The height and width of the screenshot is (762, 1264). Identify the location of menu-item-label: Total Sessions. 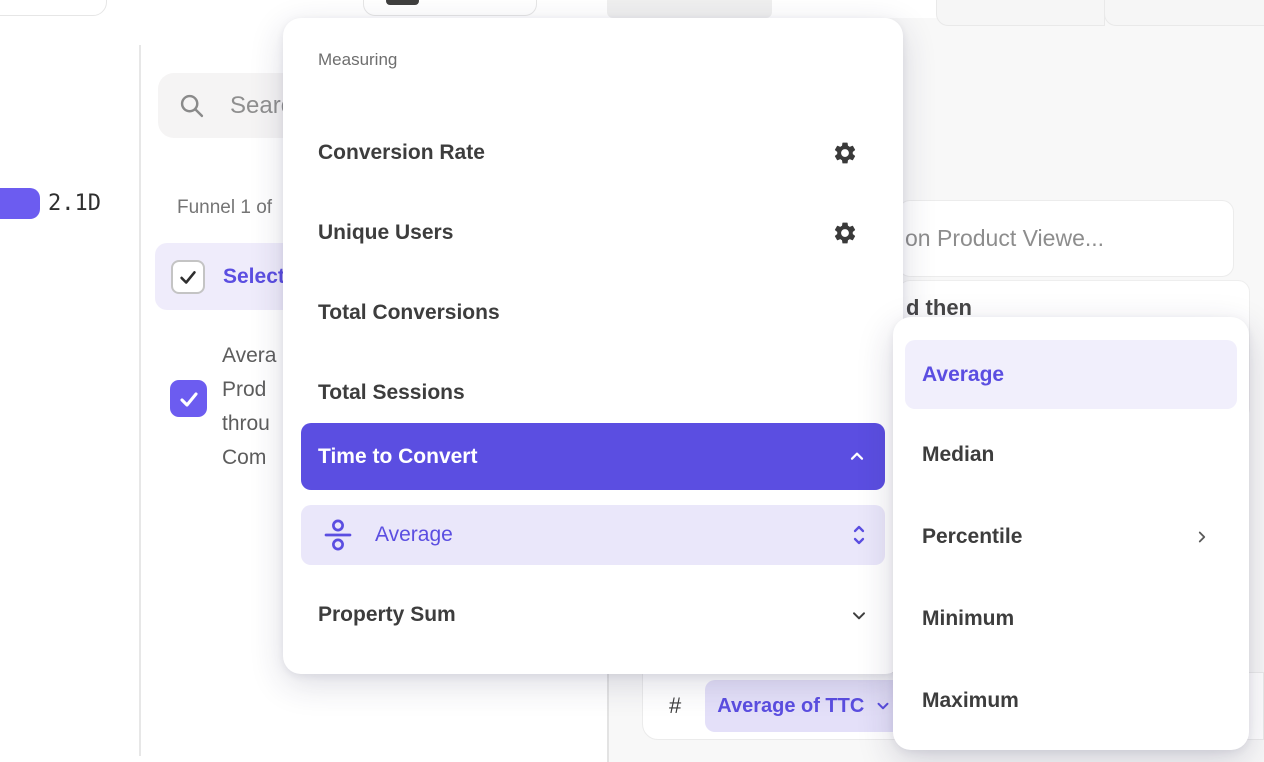
(391, 392).